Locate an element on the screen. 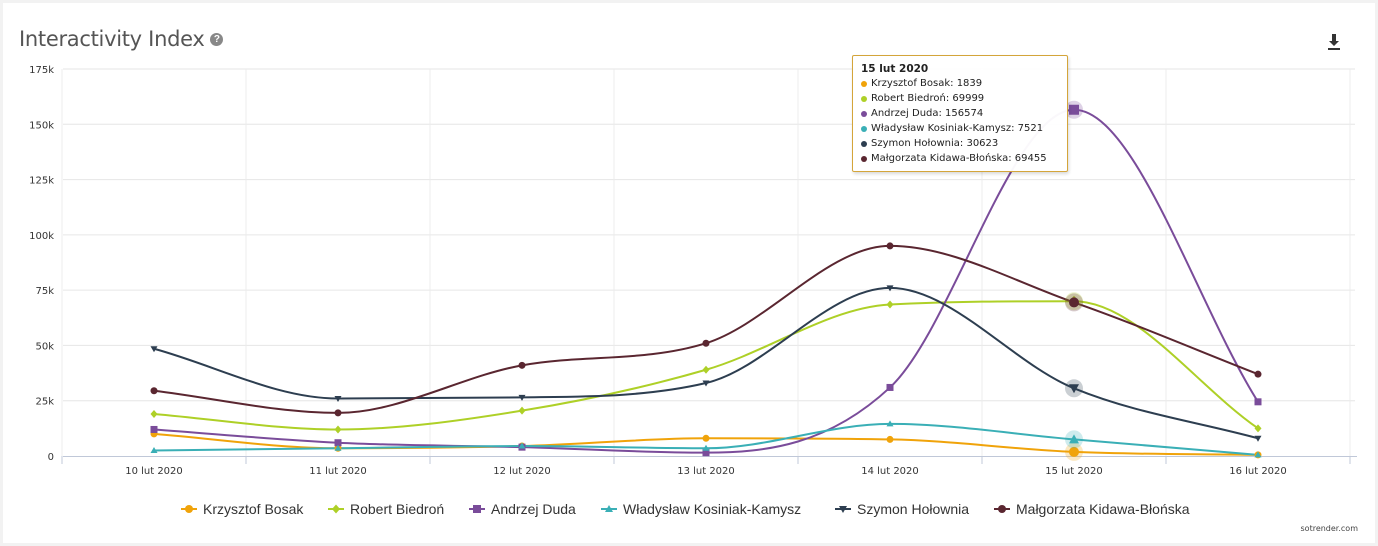 This screenshot has width=1378, height=546. legend-item: Krzysztof Bosak is located at coordinates (242, 509).